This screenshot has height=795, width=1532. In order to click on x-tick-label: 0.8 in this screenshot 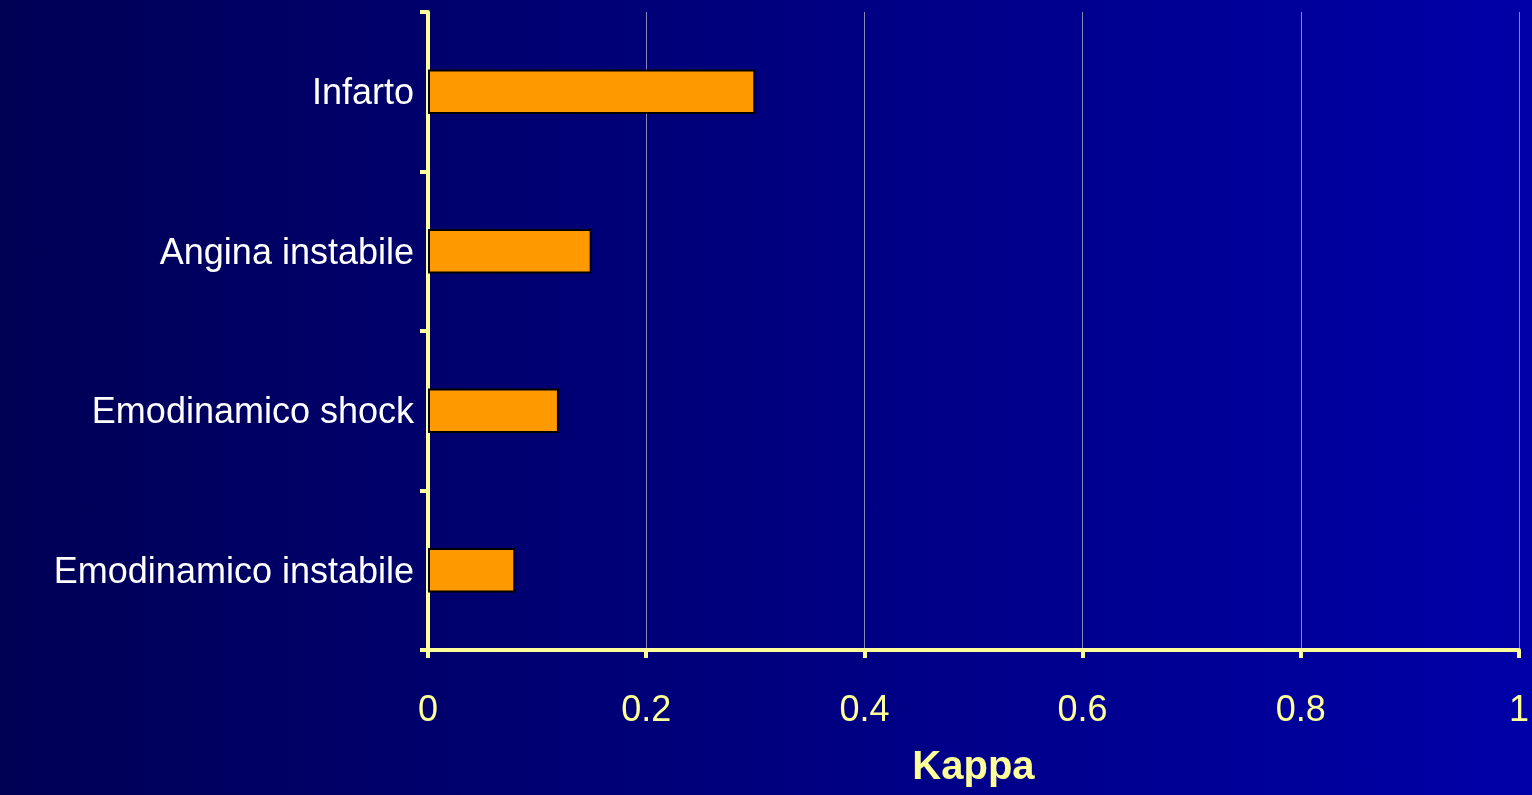, I will do `click(1300, 708)`.